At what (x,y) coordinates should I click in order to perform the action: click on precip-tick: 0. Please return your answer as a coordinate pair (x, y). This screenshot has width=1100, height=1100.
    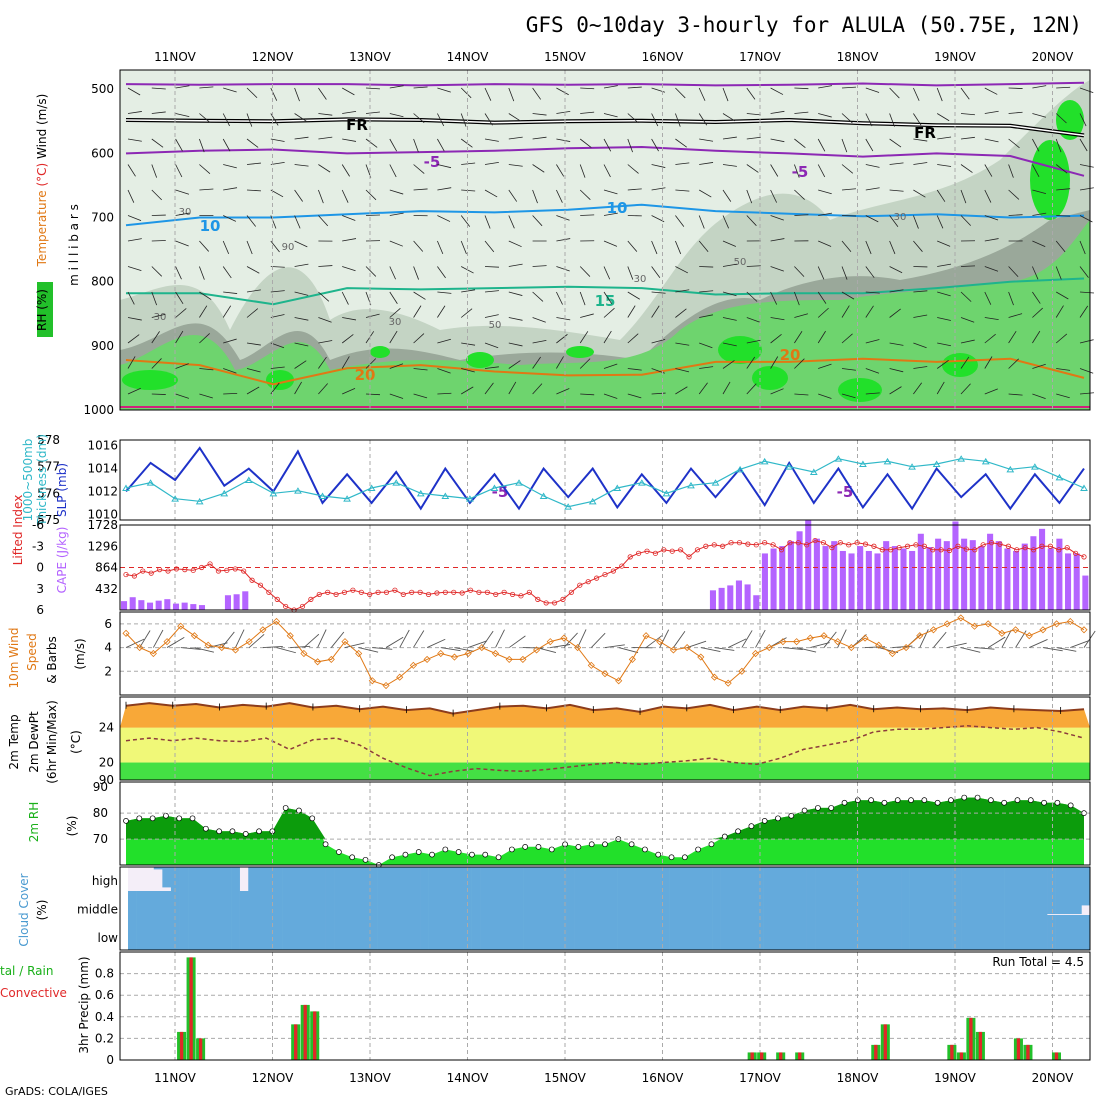
    Looking at the image, I should click on (110, 1060).